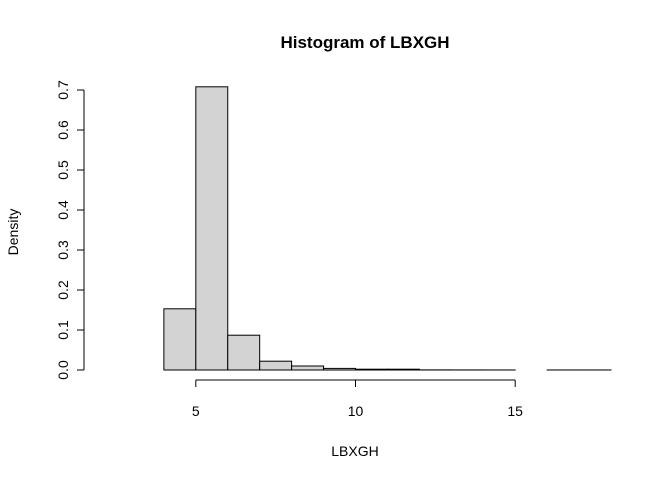 The image size is (672, 480). What do you see at coordinates (515, 411) in the screenshot?
I see `x-tick-label-2: 15` at bounding box center [515, 411].